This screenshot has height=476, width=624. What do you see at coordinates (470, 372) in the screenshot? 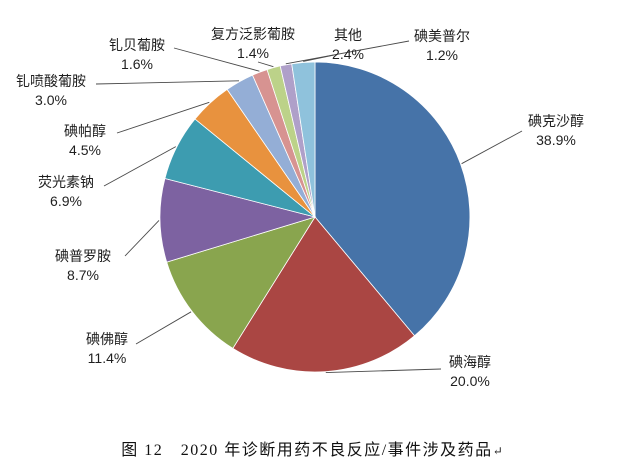
I see `slice-label-iohexol: 碘海醇 20.0%` at bounding box center [470, 372].